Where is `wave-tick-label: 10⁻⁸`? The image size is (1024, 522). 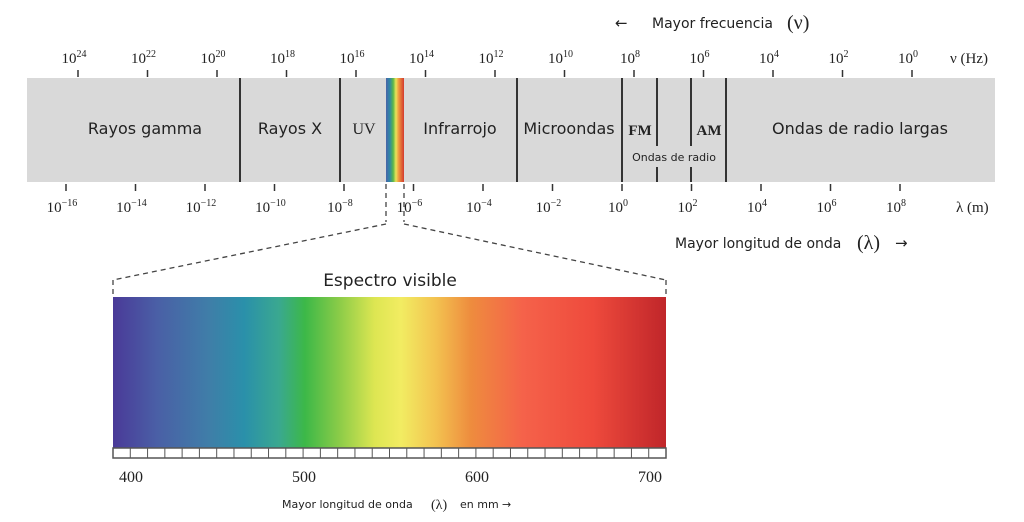
wave-tick-label: 10⁻⁸ is located at coordinates (340, 207).